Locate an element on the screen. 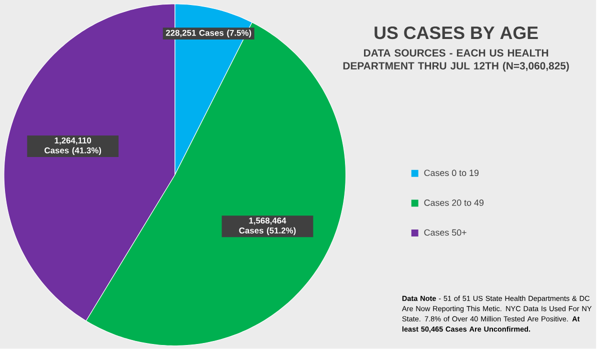 The image size is (600, 349). data-label: 1,568,464 Cases (51.2%) is located at coordinates (267, 227).